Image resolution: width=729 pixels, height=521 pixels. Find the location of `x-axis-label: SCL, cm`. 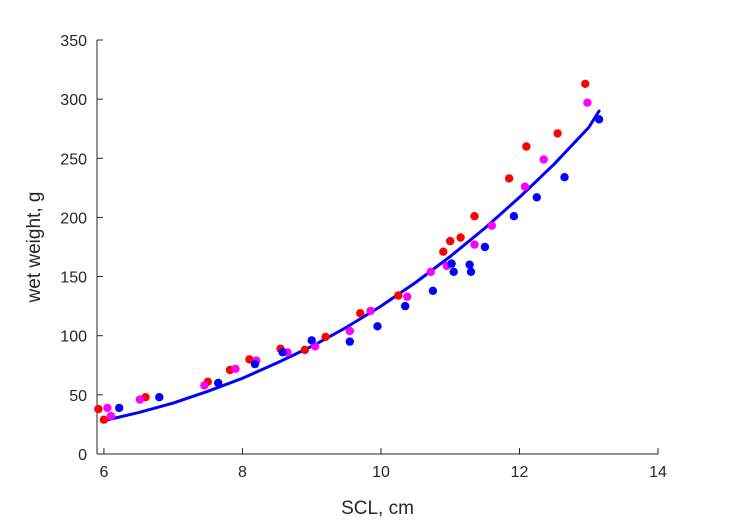

x-axis-label: SCL, cm is located at coordinates (377, 508).